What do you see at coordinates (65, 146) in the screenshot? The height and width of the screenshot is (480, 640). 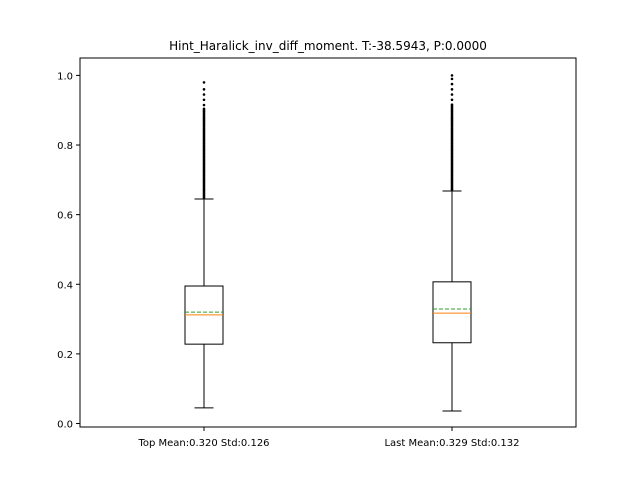 I see `y-tick-label: 0.8` at bounding box center [65, 146].